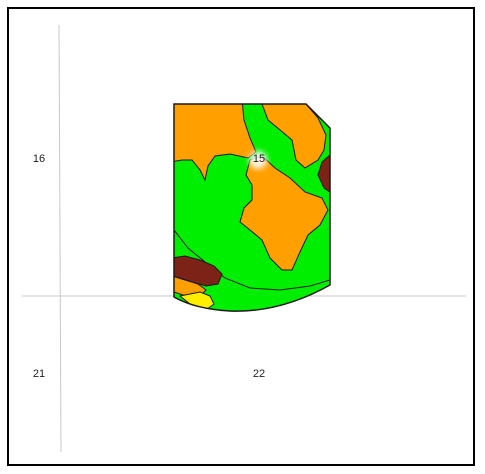  Describe the element at coordinates (259, 374) in the screenshot. I see `section-label-22: 22` at that location.